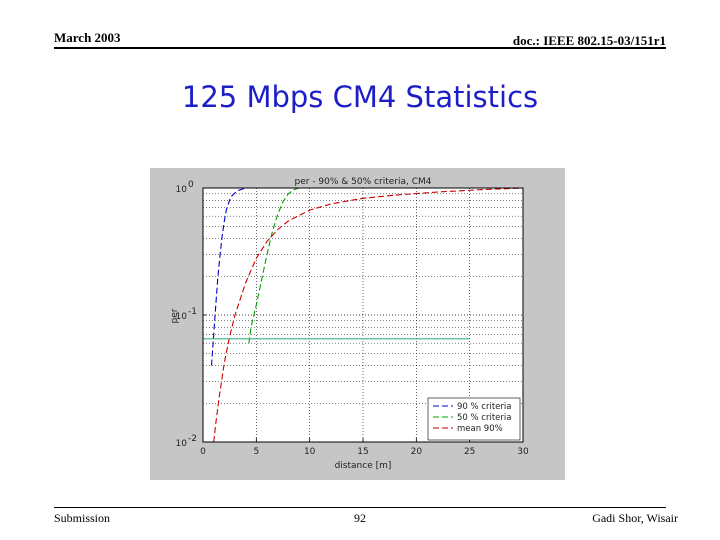 The image size is (720, 540). Describe the element at coordinates (192, 439) in the screenshot. I see `y-tick-exponent: -2` at that location.